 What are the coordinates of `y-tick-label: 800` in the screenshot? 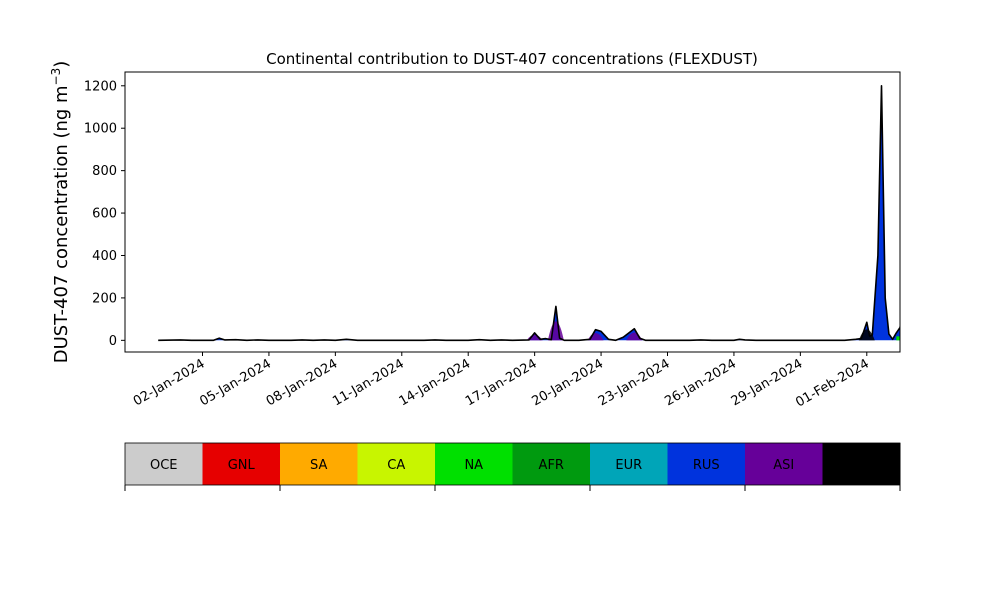 It's located at (104, 171).